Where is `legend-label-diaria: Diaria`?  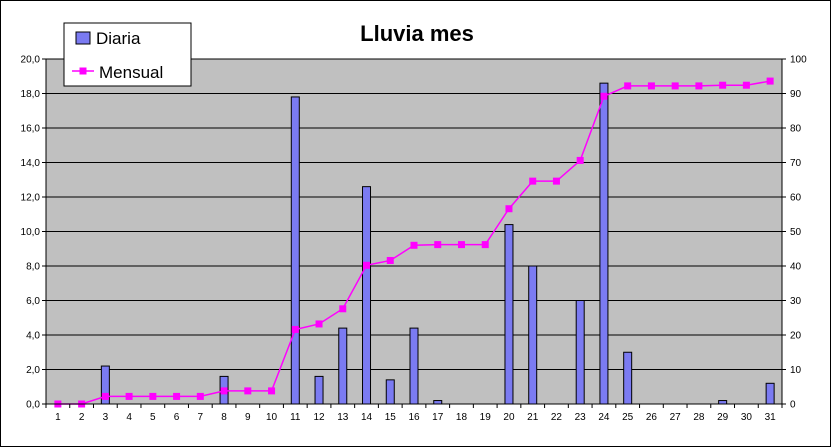
legend-label-diaria: Diaria is located at coordinates (118, 38).